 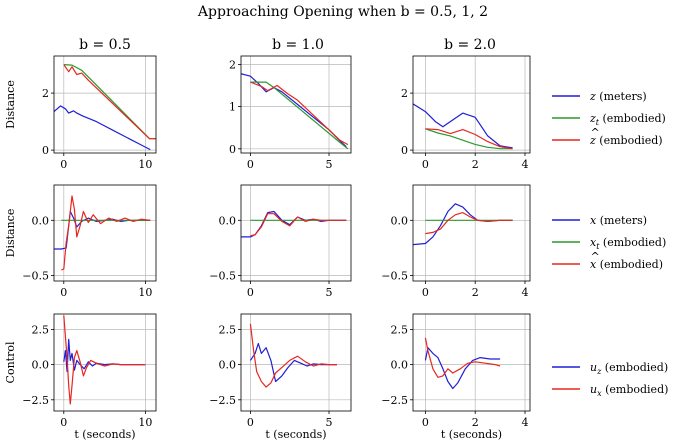 I want to click on panel-r0-c1: 0 5 0 1 2, so click(x=290, y=113).